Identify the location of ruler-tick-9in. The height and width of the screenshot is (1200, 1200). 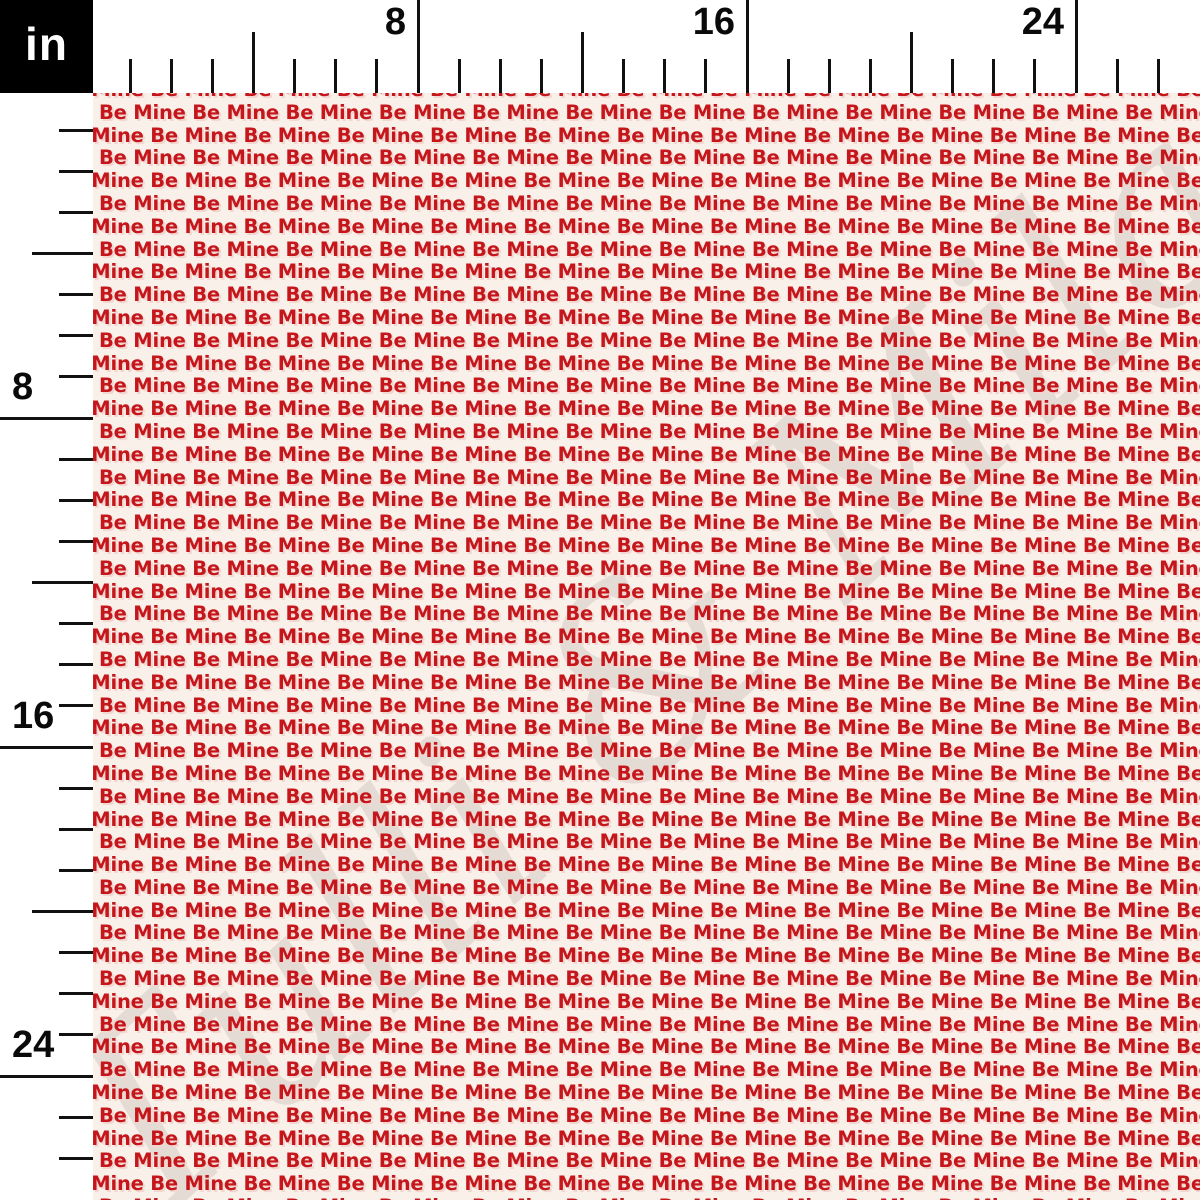
(76, 459).